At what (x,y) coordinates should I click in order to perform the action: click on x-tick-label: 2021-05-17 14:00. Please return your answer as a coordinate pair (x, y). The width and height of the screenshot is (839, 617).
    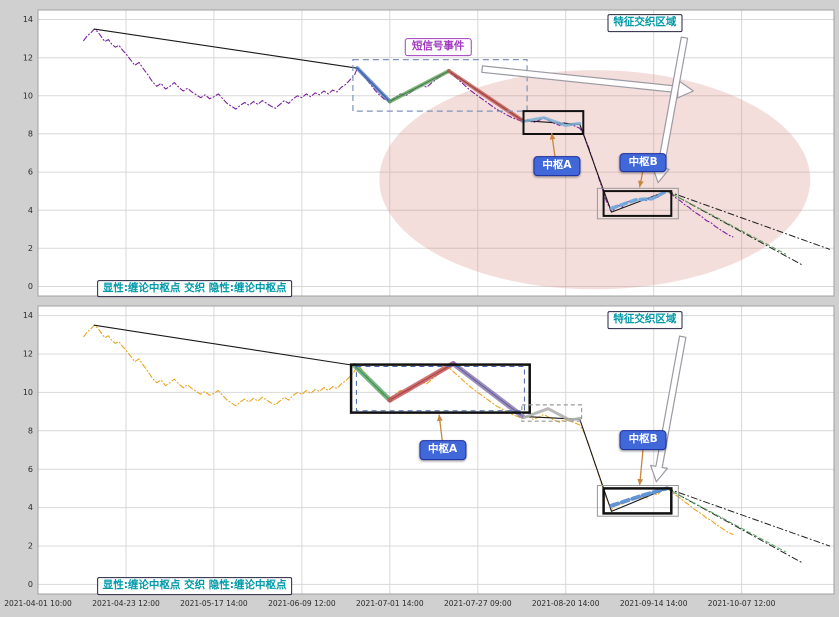
    Looking at the image, I should click on (214, 603).